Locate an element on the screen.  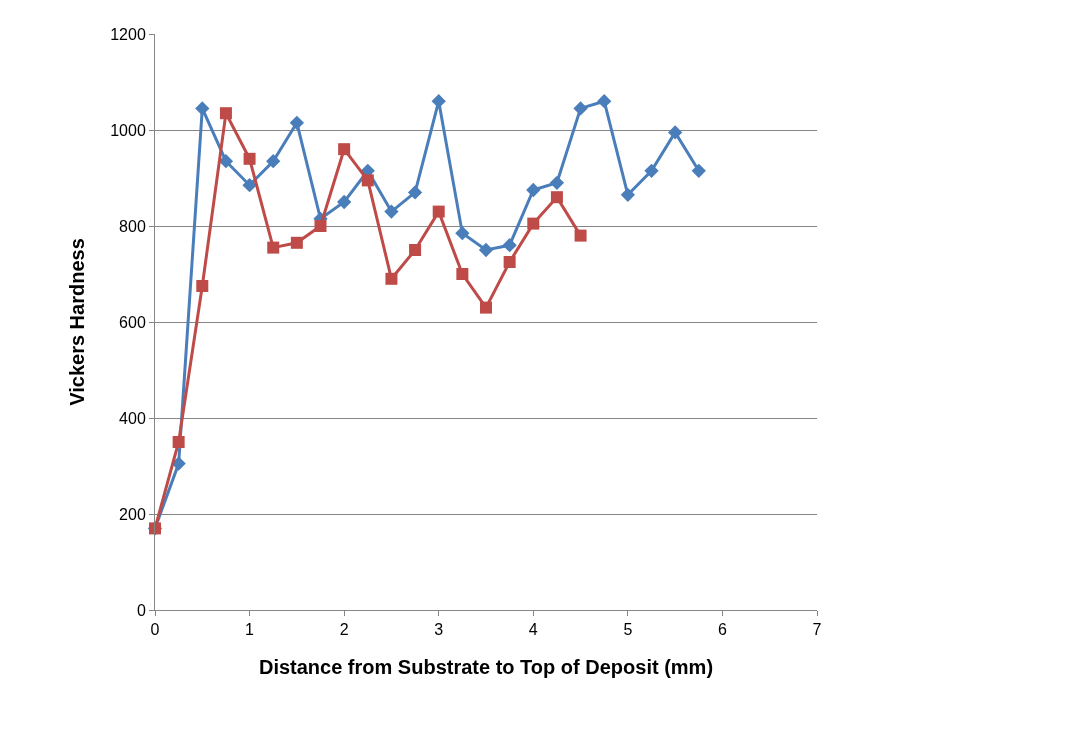
y-tick-label: 200 is located at coordinates (132, 514).